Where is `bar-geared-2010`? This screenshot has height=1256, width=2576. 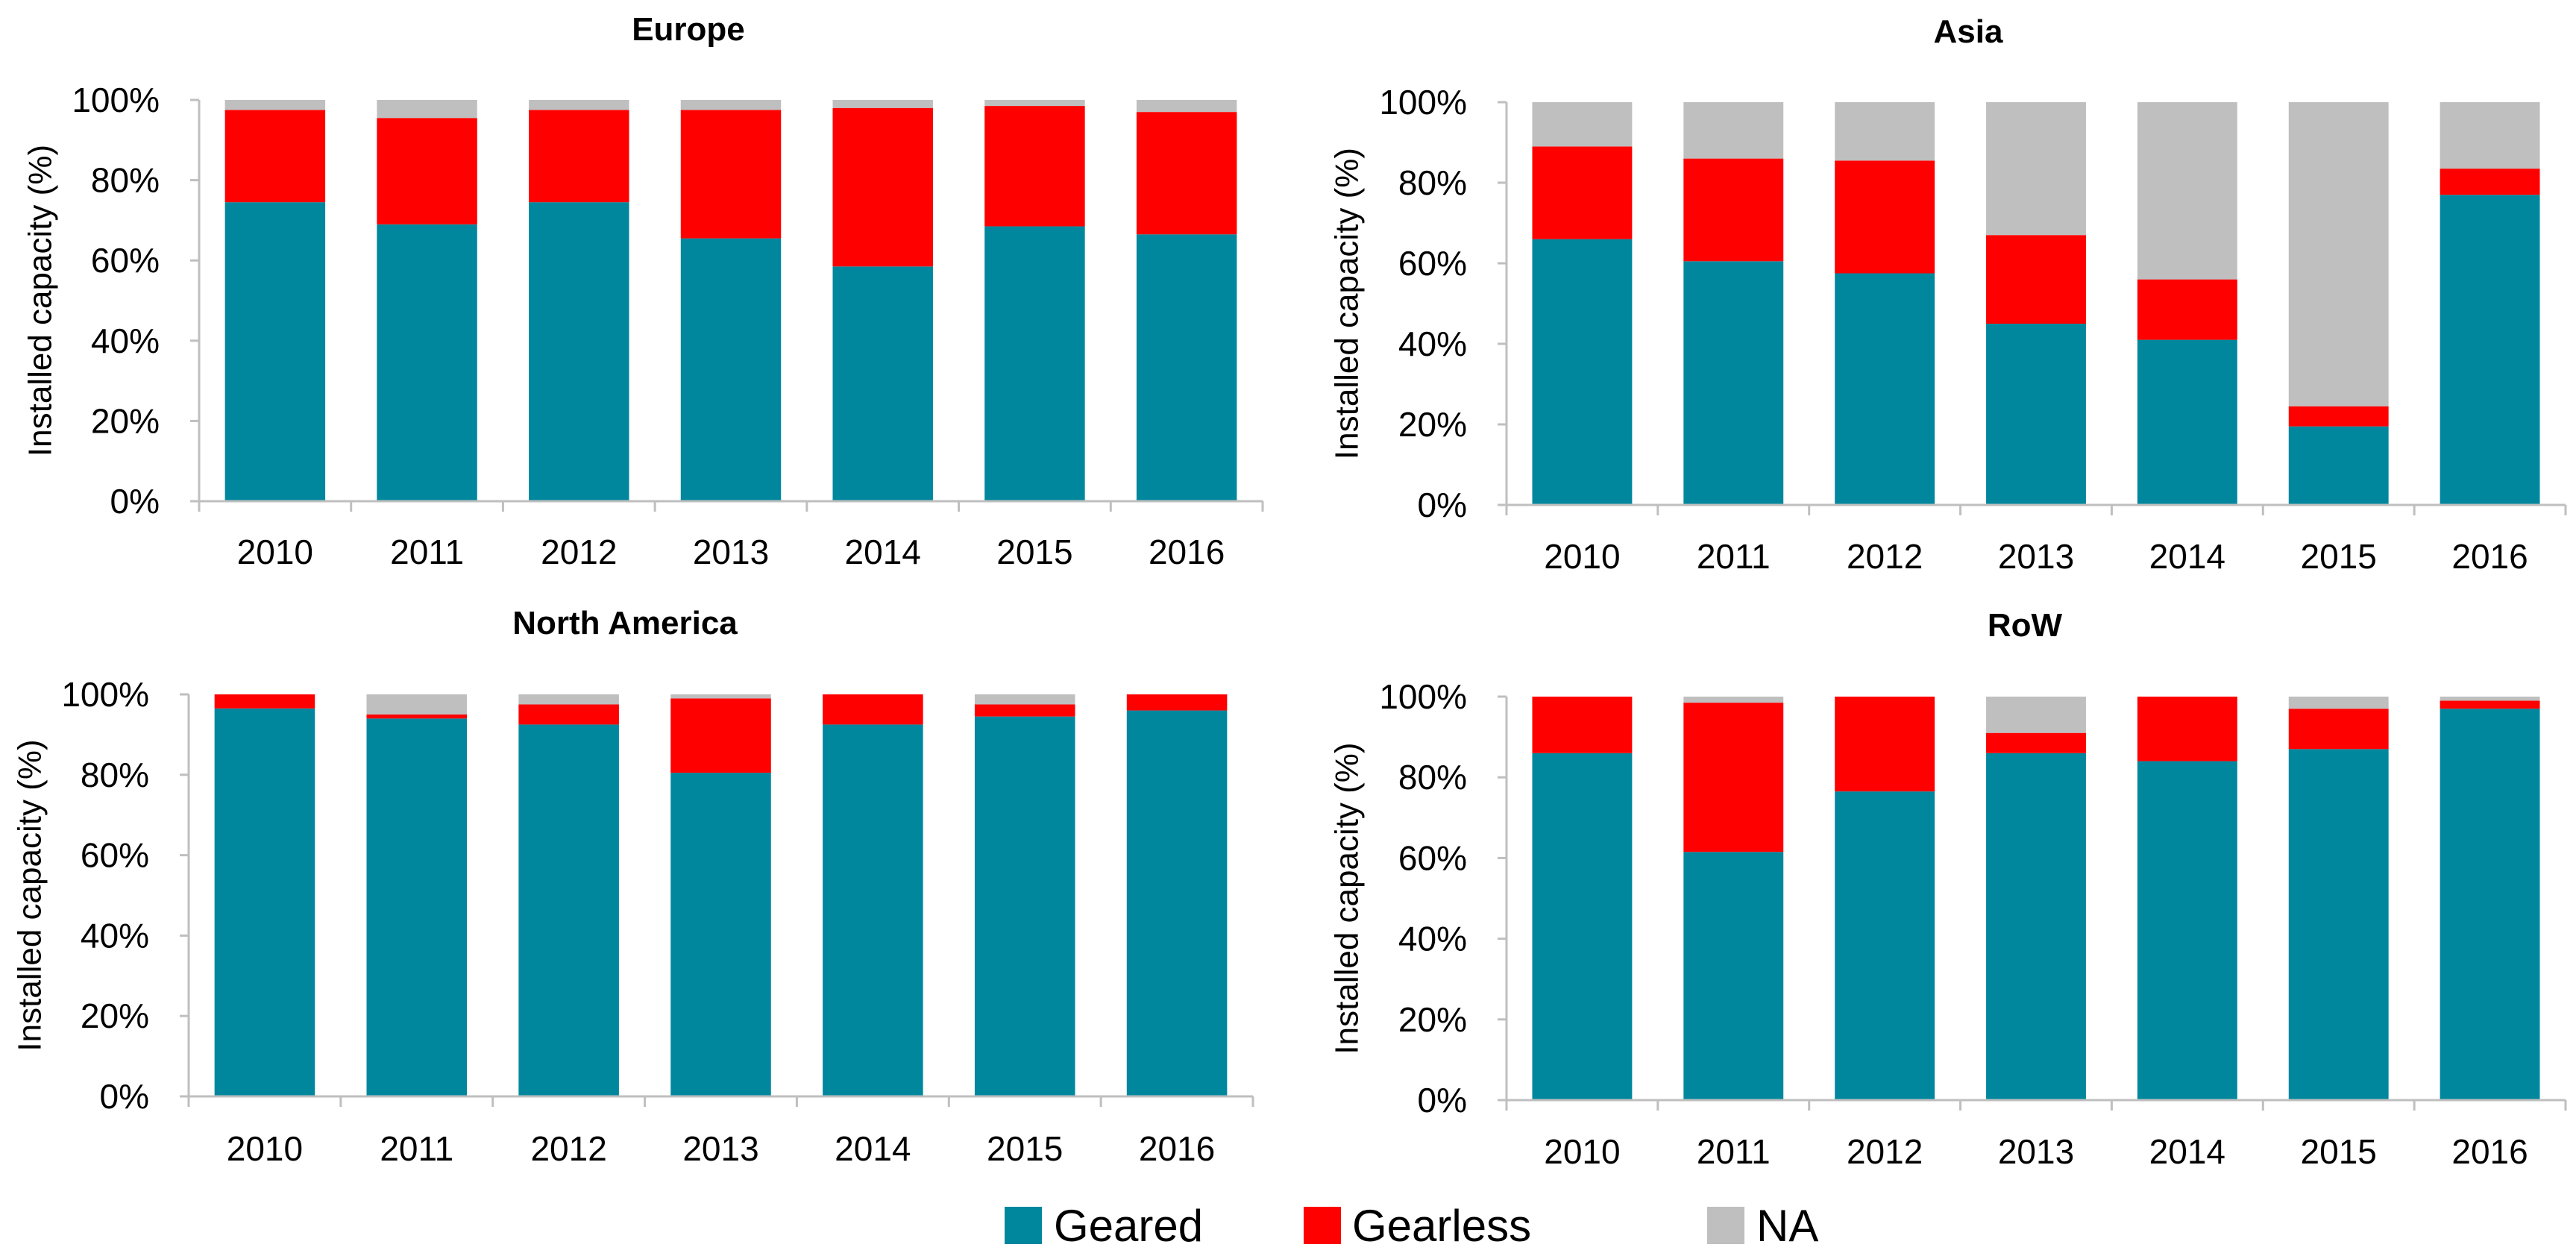
bar-geared-2010 is located at coordinates (1583, 926).